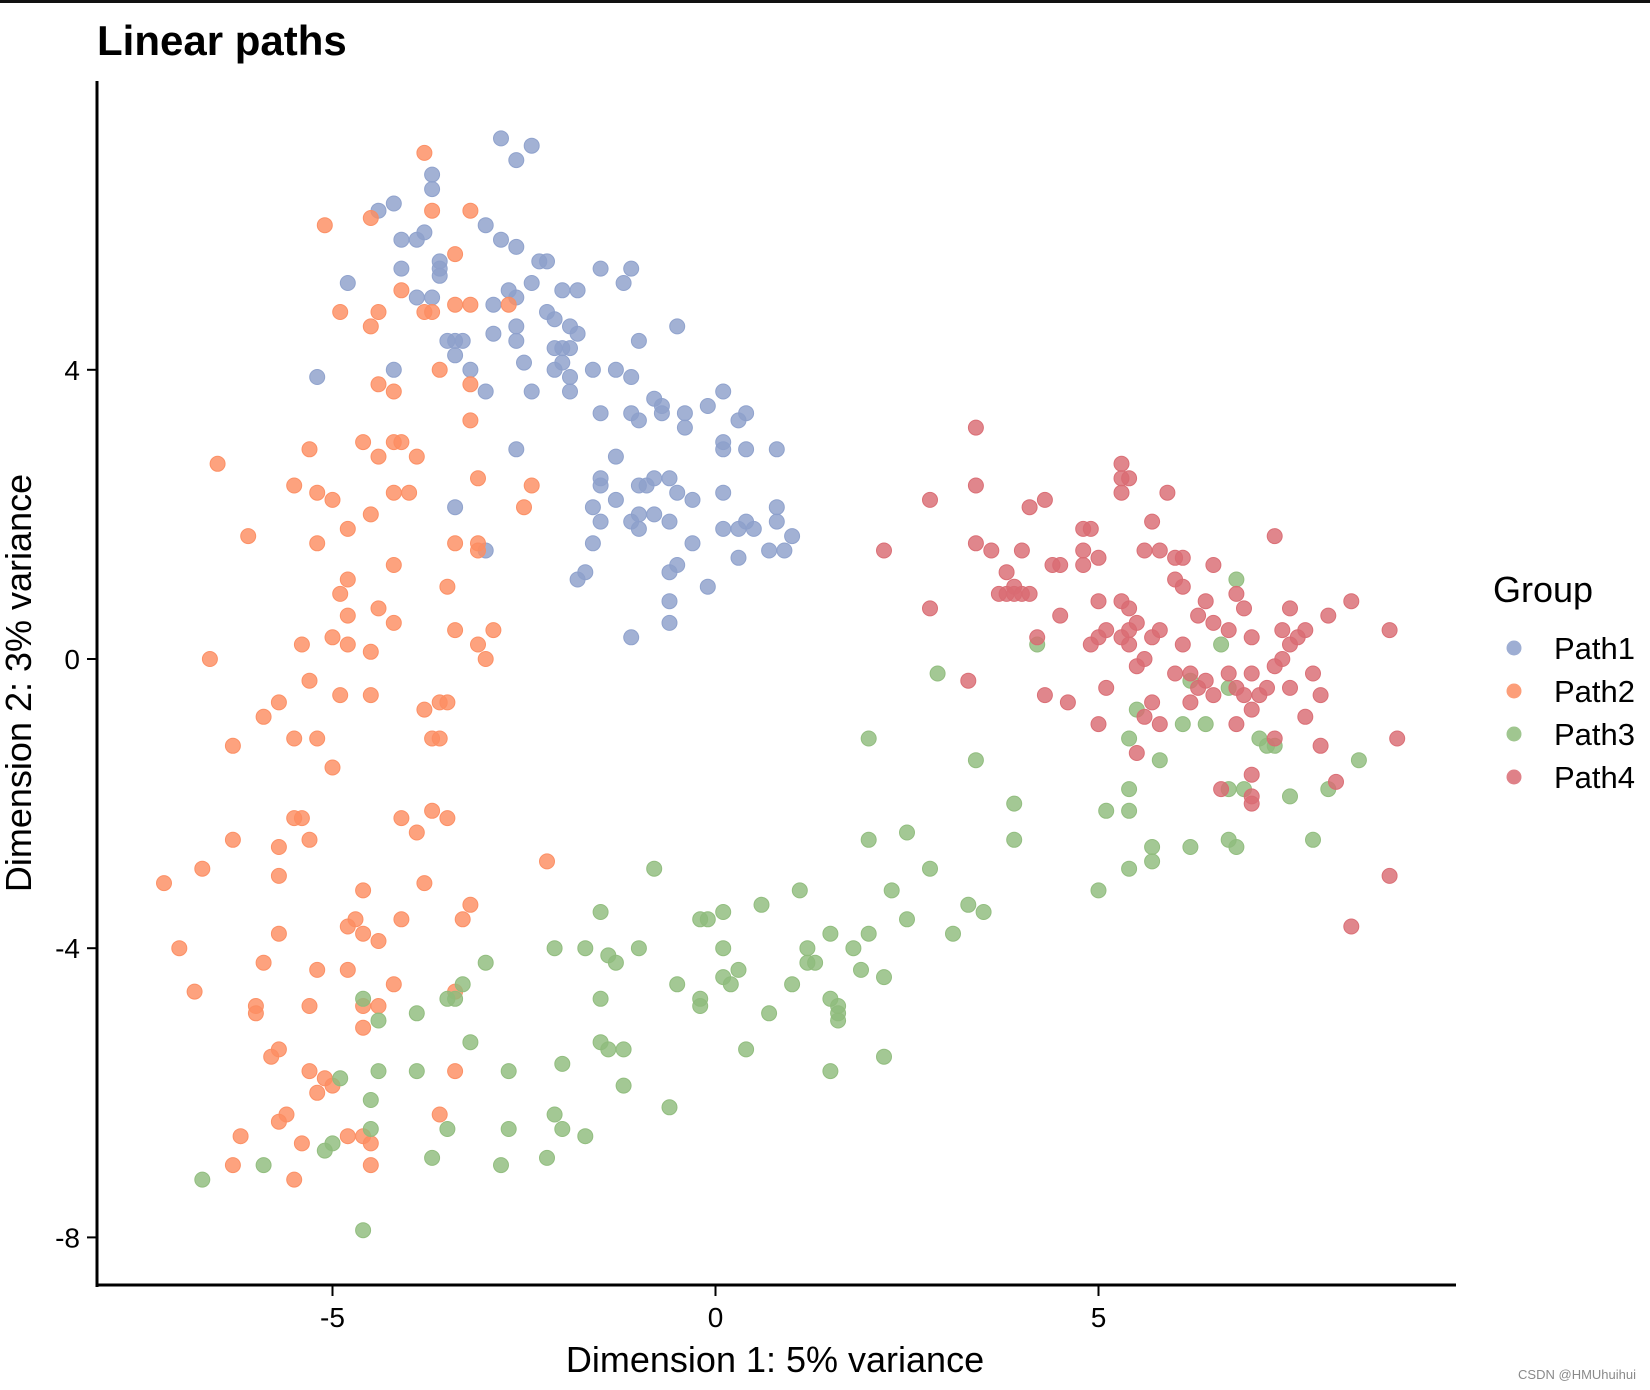 The image size is (1650, 1390). What do you see at coordinates (1594, 648) in the screenshot?
I see `legend-label-path1: Path1` at bounding box center [1594, 648].